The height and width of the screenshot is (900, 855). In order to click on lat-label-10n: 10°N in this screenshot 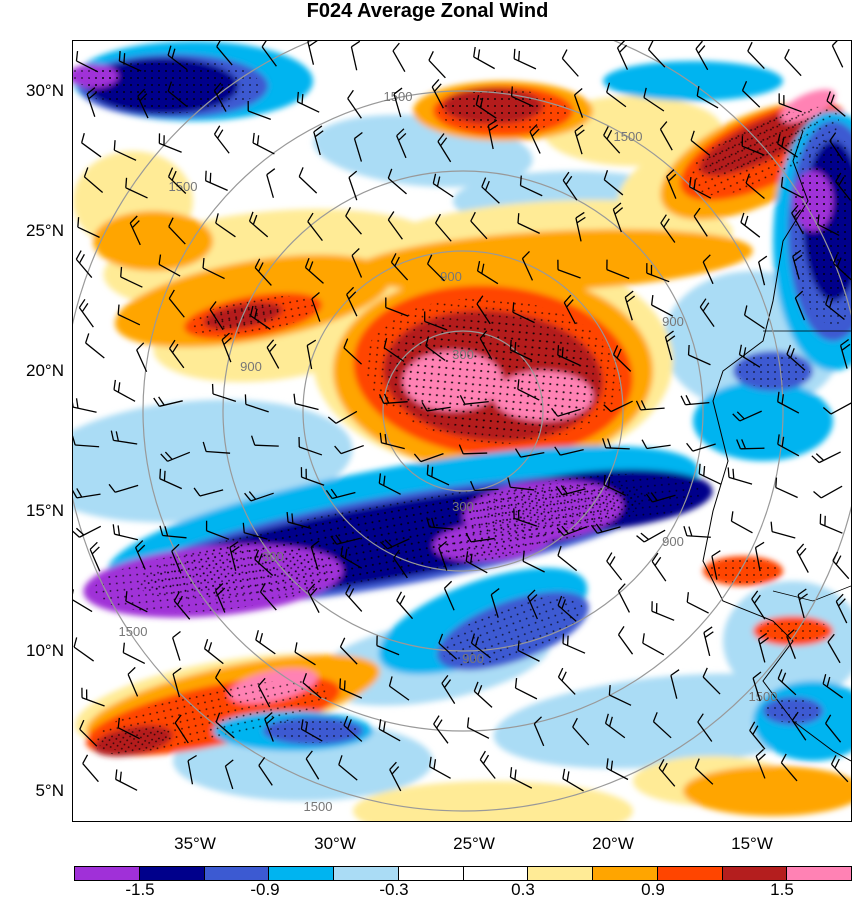, I will do `click(45, 650)`.